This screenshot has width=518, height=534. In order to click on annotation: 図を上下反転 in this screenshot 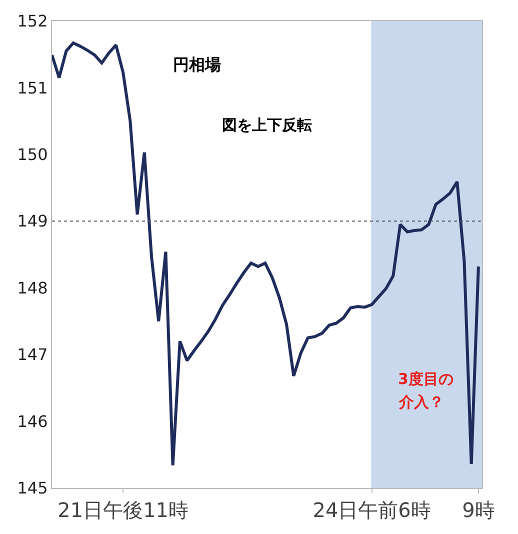, I will do `click(267, 125)`.